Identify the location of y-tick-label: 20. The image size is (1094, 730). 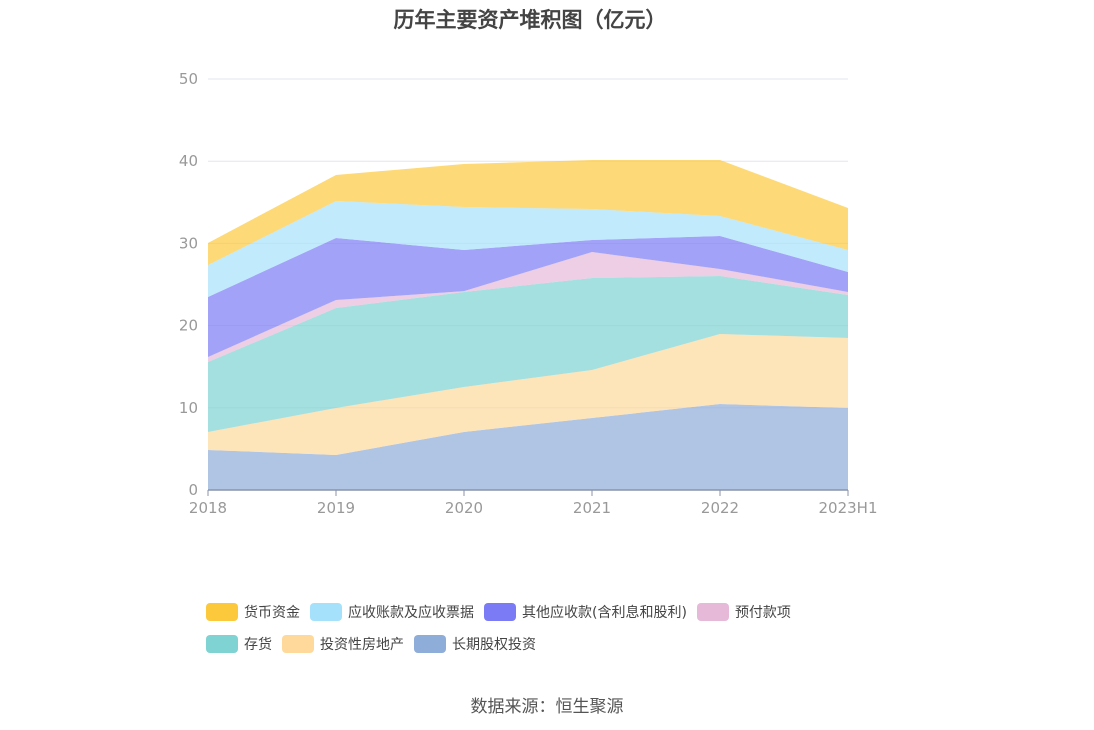
(188, 326).